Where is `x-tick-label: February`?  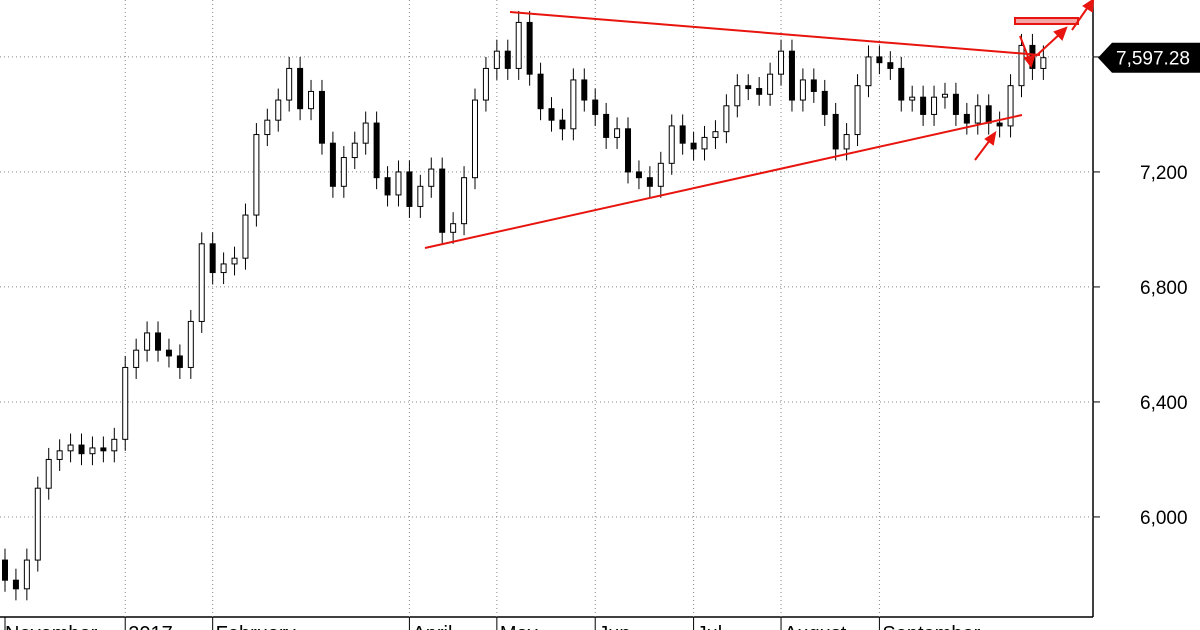
x-tick-label: February is located at coordinates (256, 626).